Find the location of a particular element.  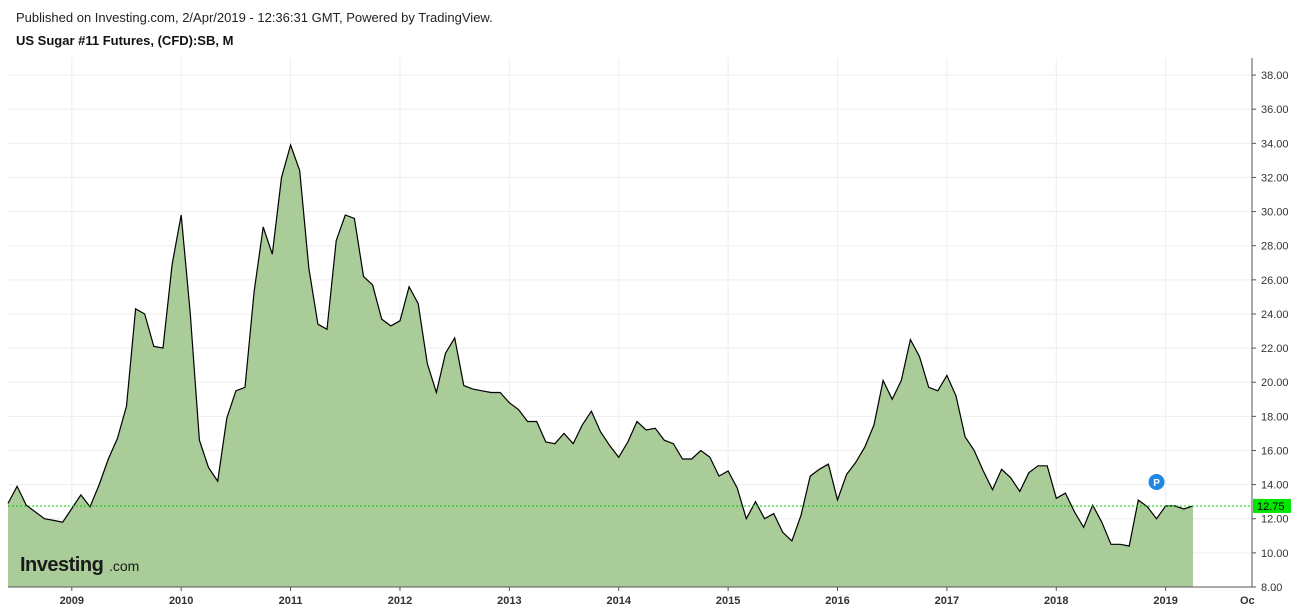

x-tick-label: 2014 is located at coordinates (618, 601).